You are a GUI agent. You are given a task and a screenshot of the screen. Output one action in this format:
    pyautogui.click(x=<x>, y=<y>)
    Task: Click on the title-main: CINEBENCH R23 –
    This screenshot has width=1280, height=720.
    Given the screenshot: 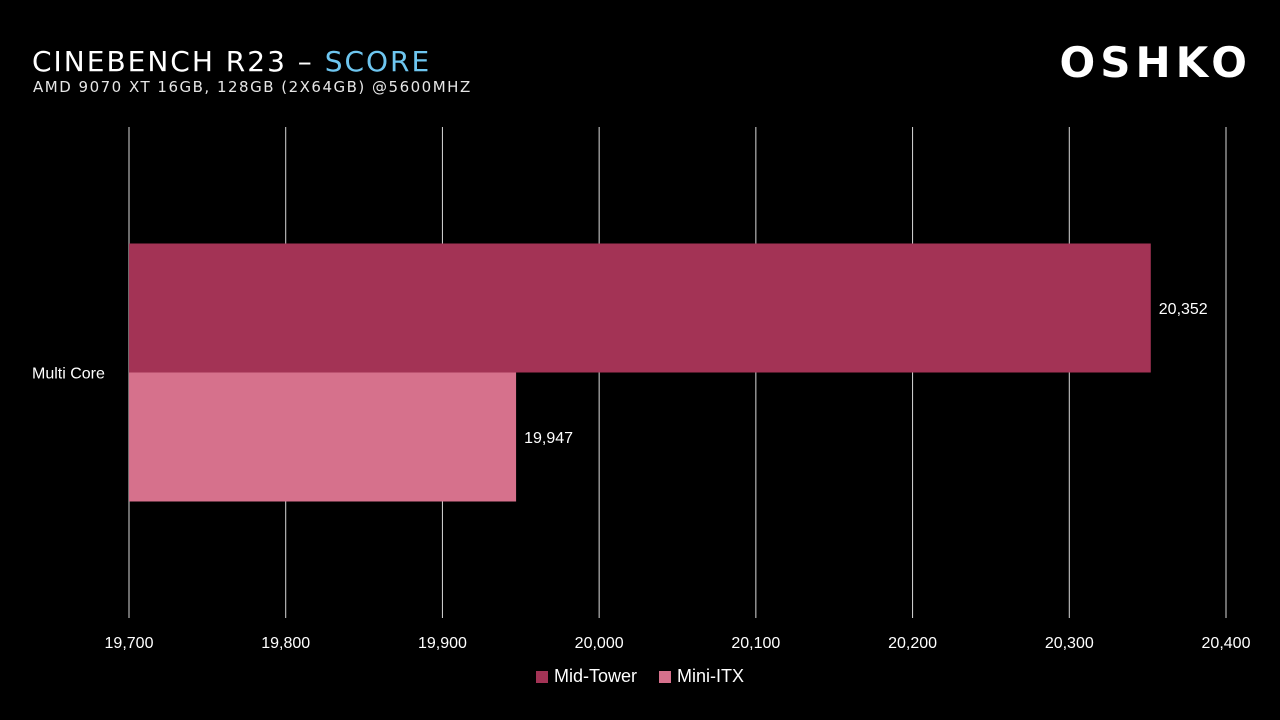 What is the action you would take?
    pyautogui.click(x=178, y=61)
    